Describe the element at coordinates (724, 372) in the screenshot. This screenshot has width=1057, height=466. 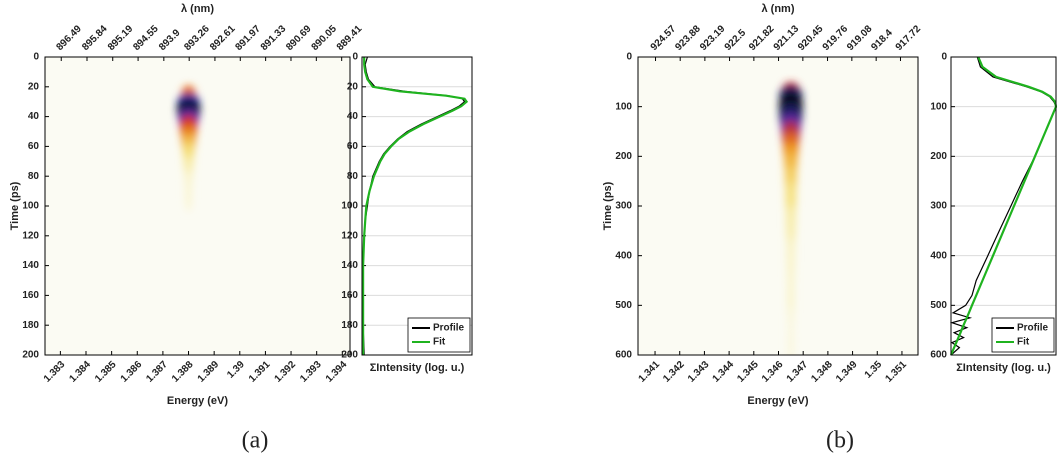
I see `x-tick-label: 1.344` at that location.